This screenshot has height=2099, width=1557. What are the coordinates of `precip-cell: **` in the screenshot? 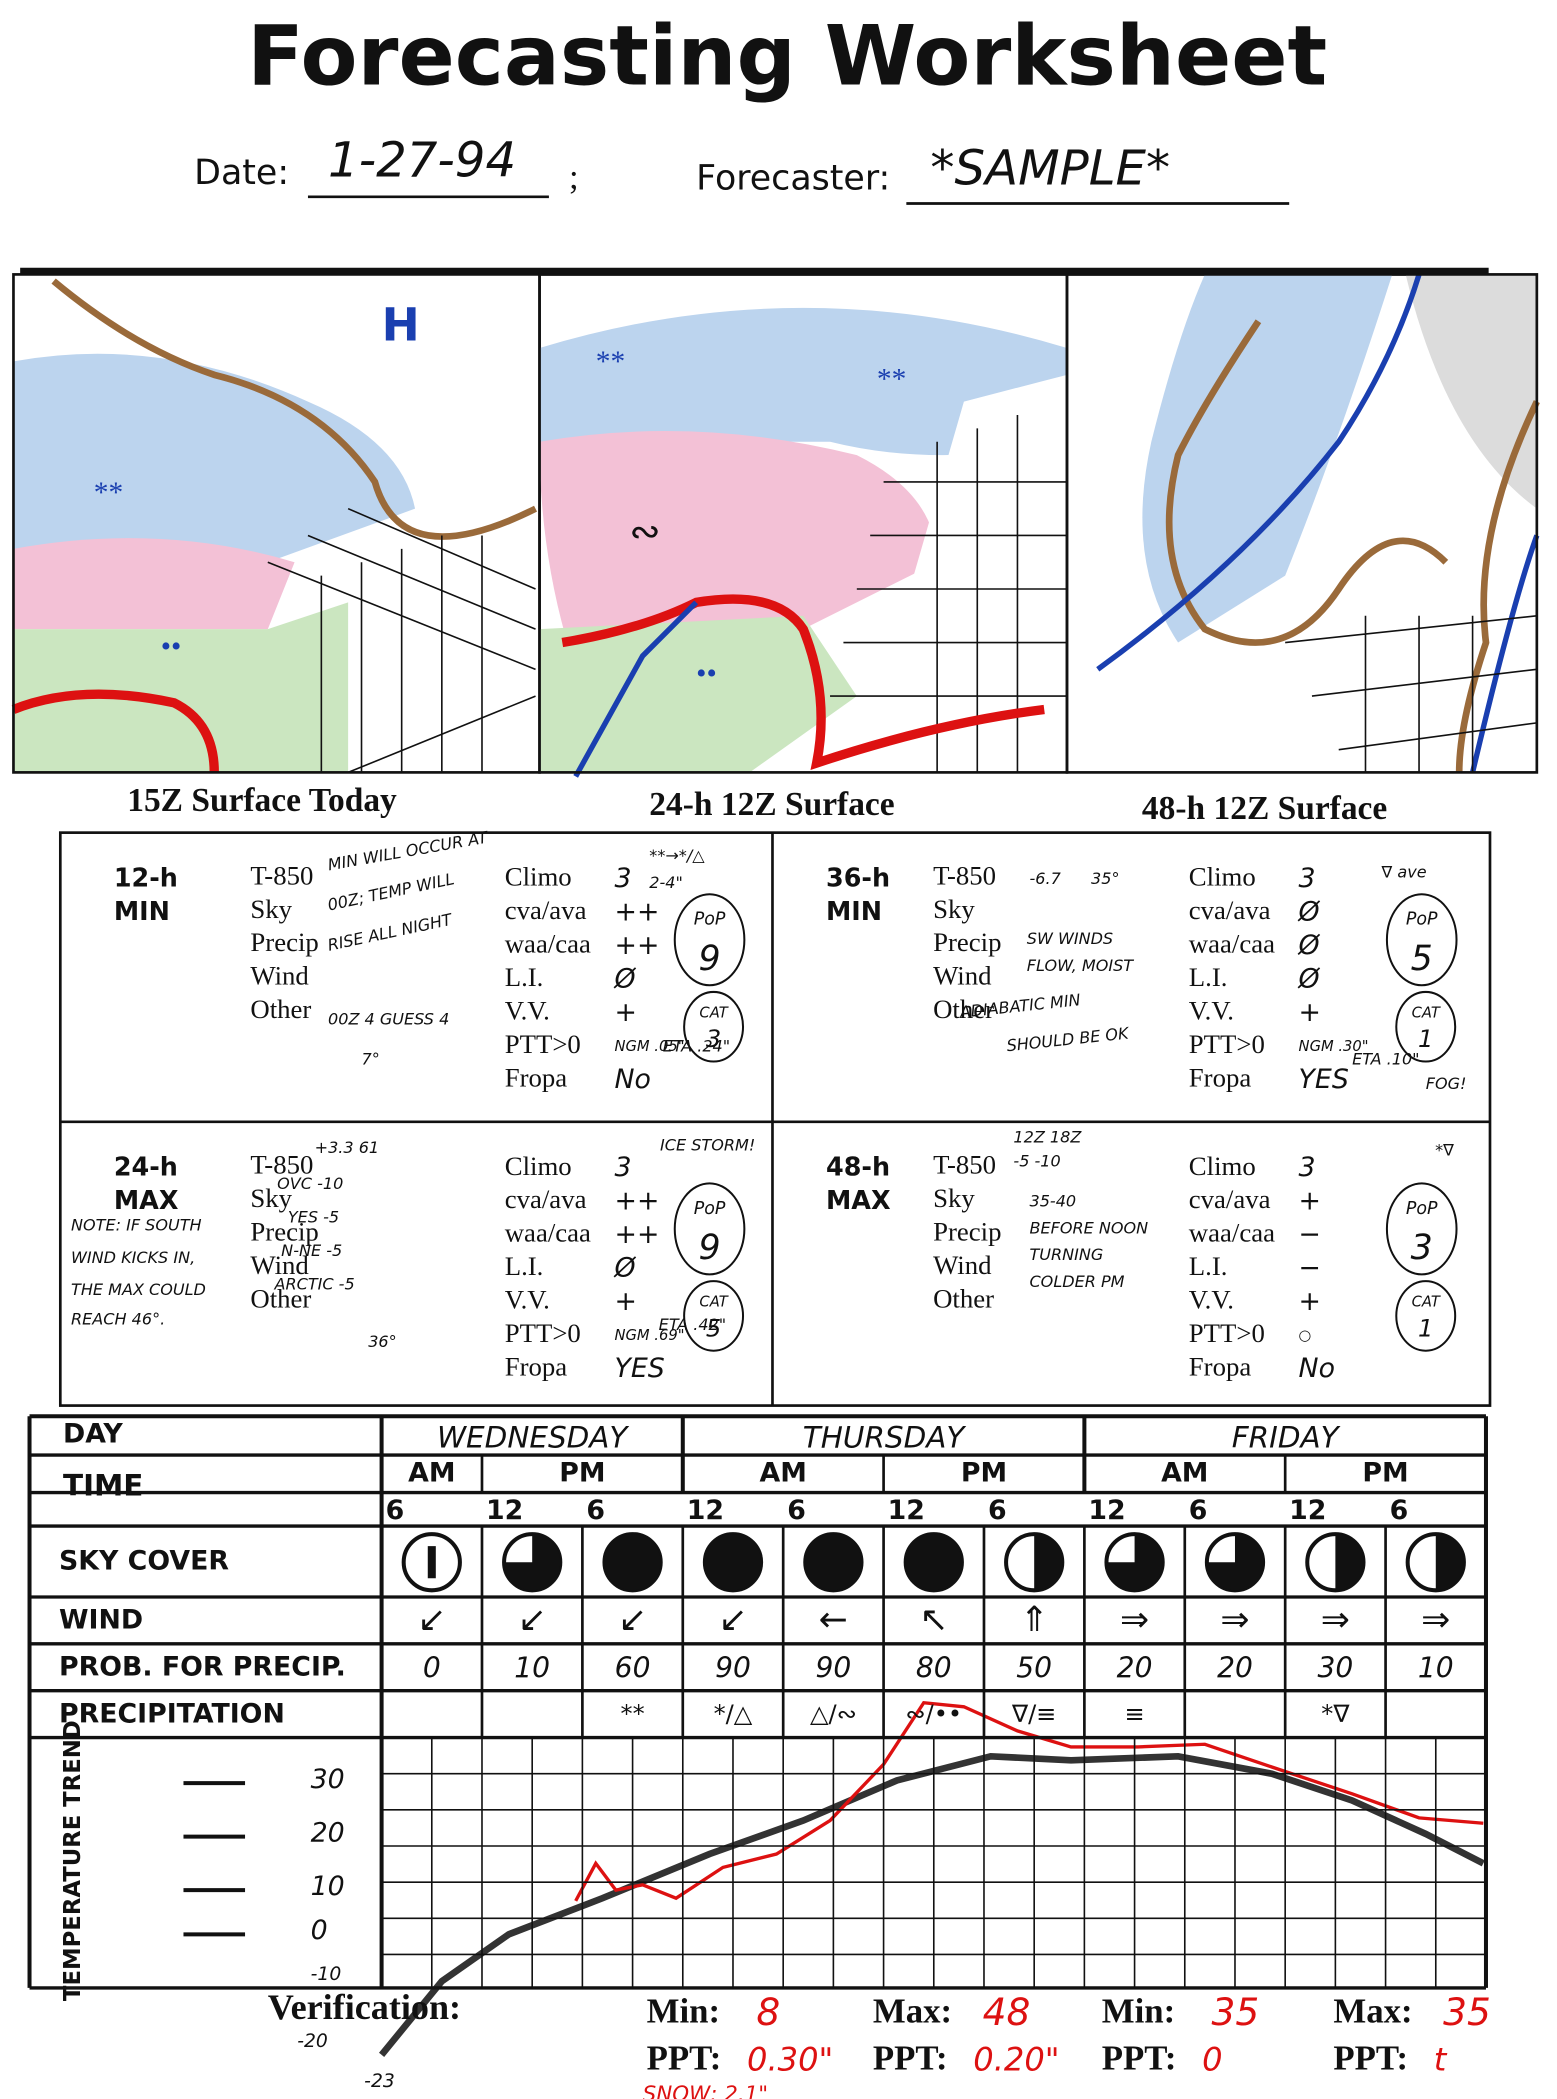 It's located at (633, 1714).